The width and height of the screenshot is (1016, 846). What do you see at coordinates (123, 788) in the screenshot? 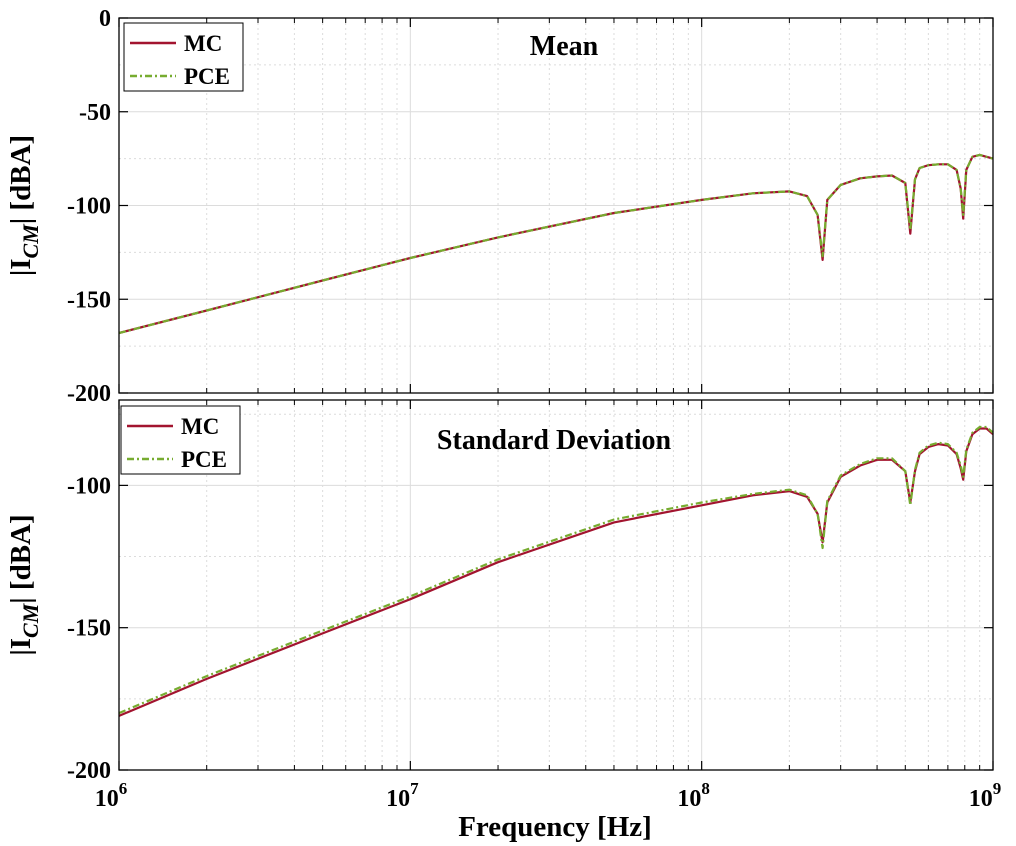
I see `x-tick-exponent: 6` at bounding box center [123, 788].